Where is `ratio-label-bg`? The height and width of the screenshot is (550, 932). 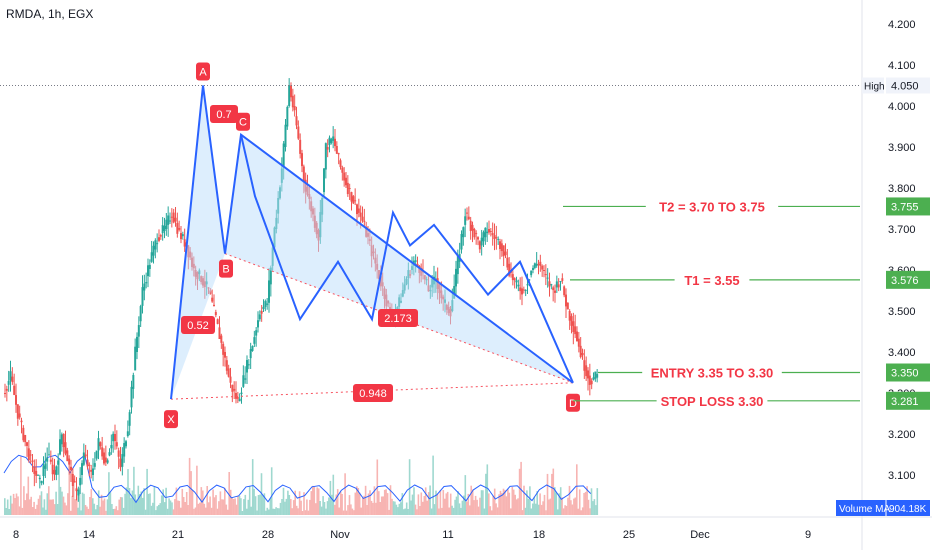
ratio-label-bg is located at coordinates (224, 114).